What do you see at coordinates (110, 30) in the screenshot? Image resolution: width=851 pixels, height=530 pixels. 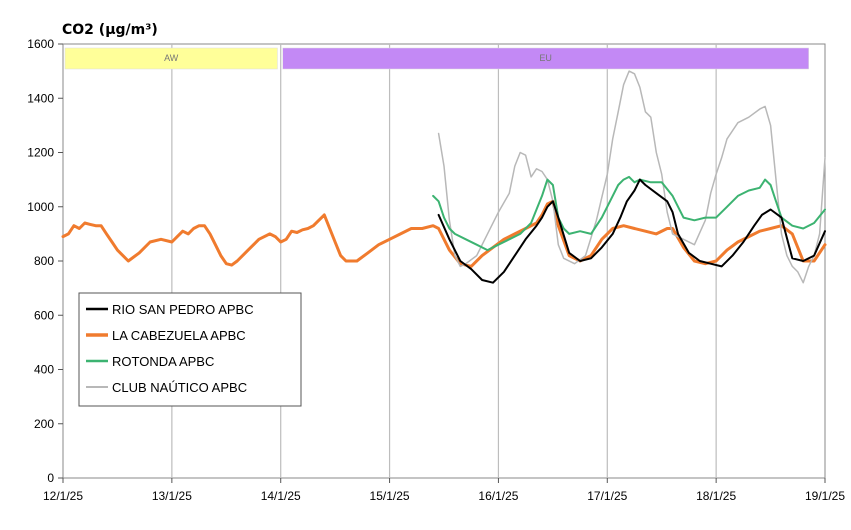 I see `chart-title: CO2 (µg/m³)` at bounding box center [110, 30].